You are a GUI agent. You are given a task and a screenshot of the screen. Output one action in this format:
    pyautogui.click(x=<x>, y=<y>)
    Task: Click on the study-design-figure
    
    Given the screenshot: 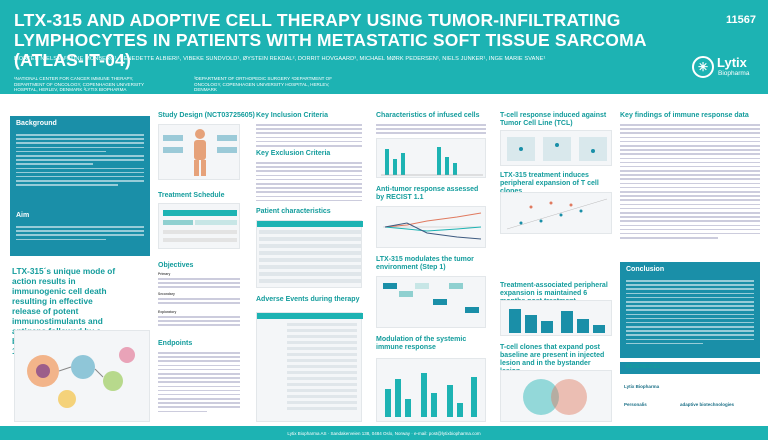 What is the action you would take?
    pyautogui.click(x=199, y=152)
    